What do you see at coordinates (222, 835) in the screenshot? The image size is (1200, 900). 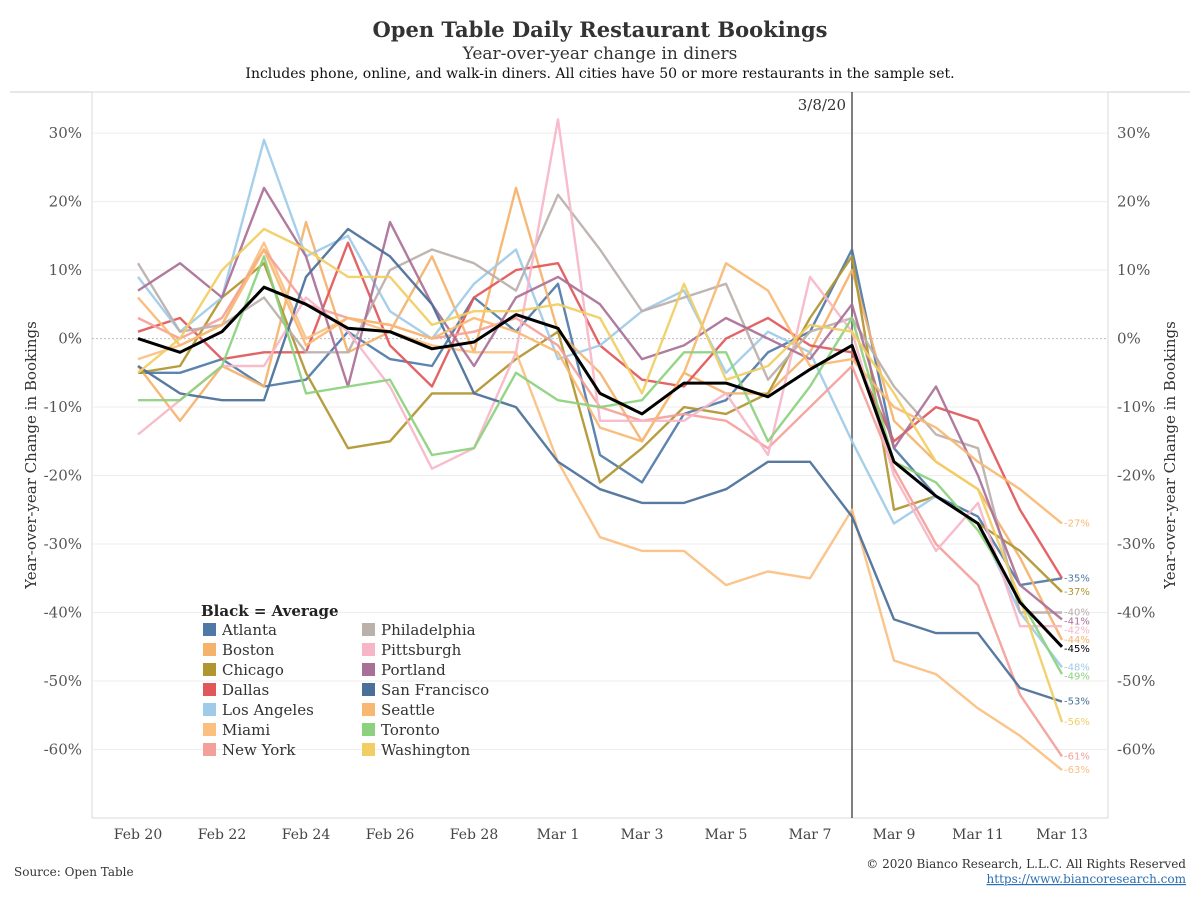 I see `x-tick: Feb 22` at bounding box center [222, 835].